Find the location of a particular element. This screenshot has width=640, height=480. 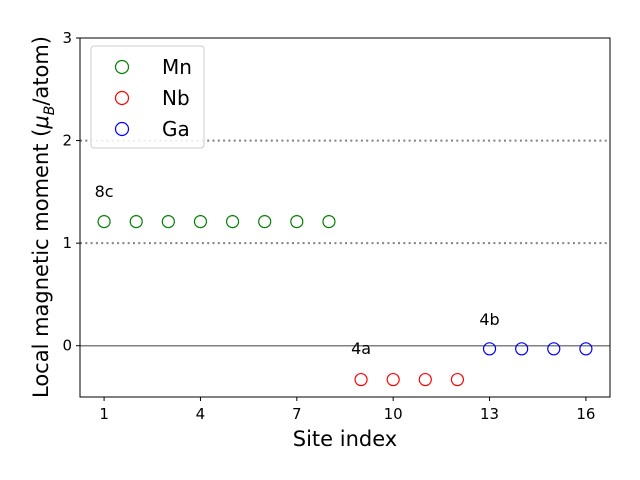

annotation-label: 4b is located at coordinates (489, 319).